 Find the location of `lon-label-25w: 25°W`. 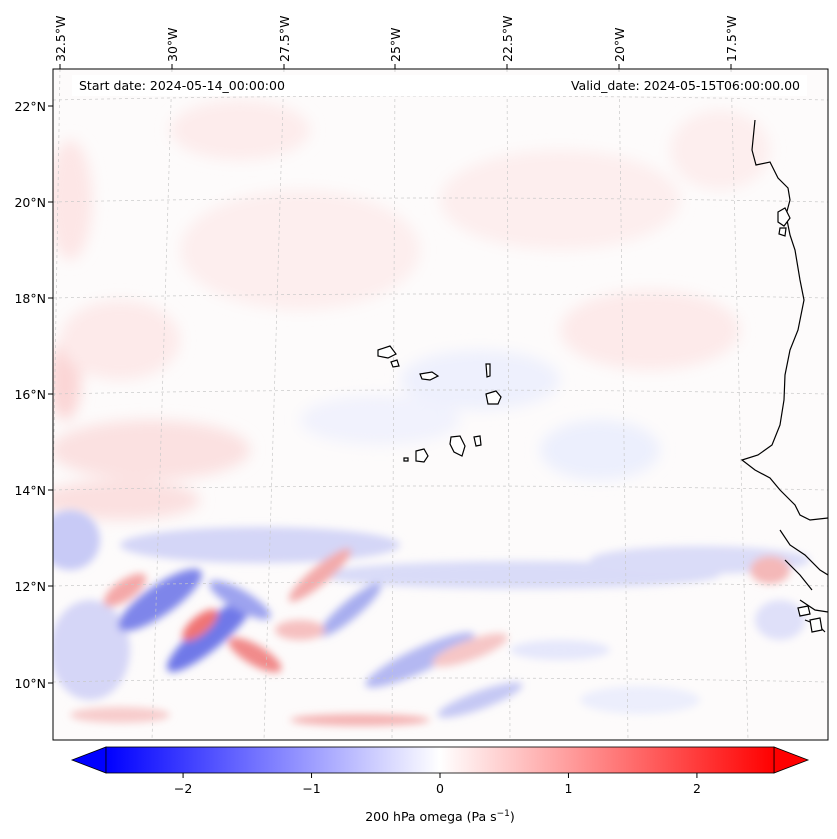

lon-label-25w: 25°W is located at coordinates (395, 44).